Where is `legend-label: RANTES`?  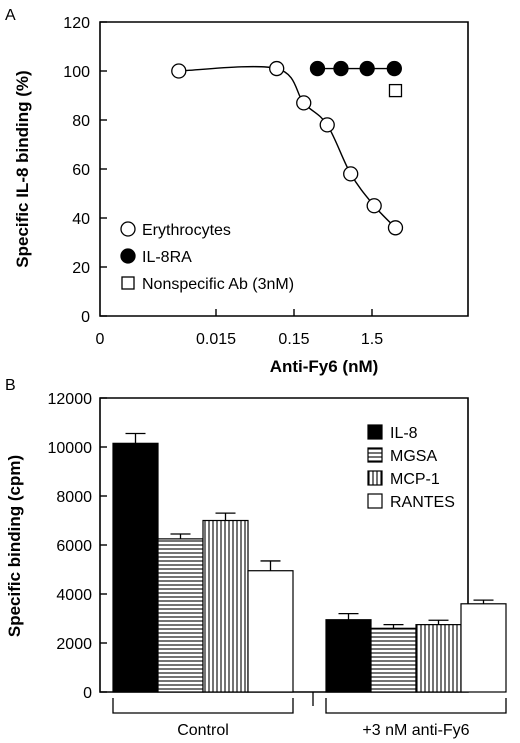 legend-label: RANTES is located at coordinates (422, 502).